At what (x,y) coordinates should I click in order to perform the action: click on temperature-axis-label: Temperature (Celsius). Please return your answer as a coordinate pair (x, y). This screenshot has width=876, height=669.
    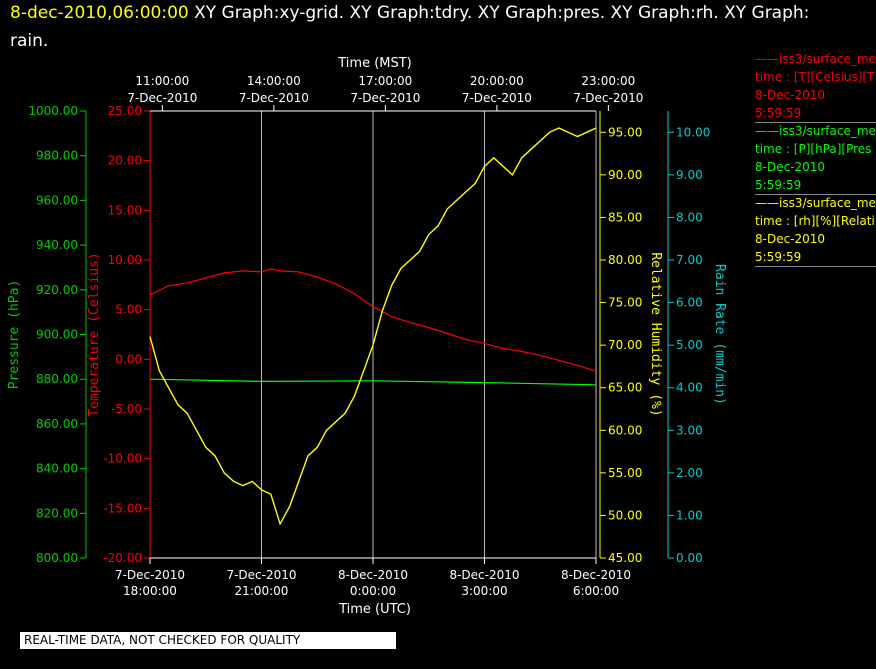
    Looking at the image, I should click on (94, 334).